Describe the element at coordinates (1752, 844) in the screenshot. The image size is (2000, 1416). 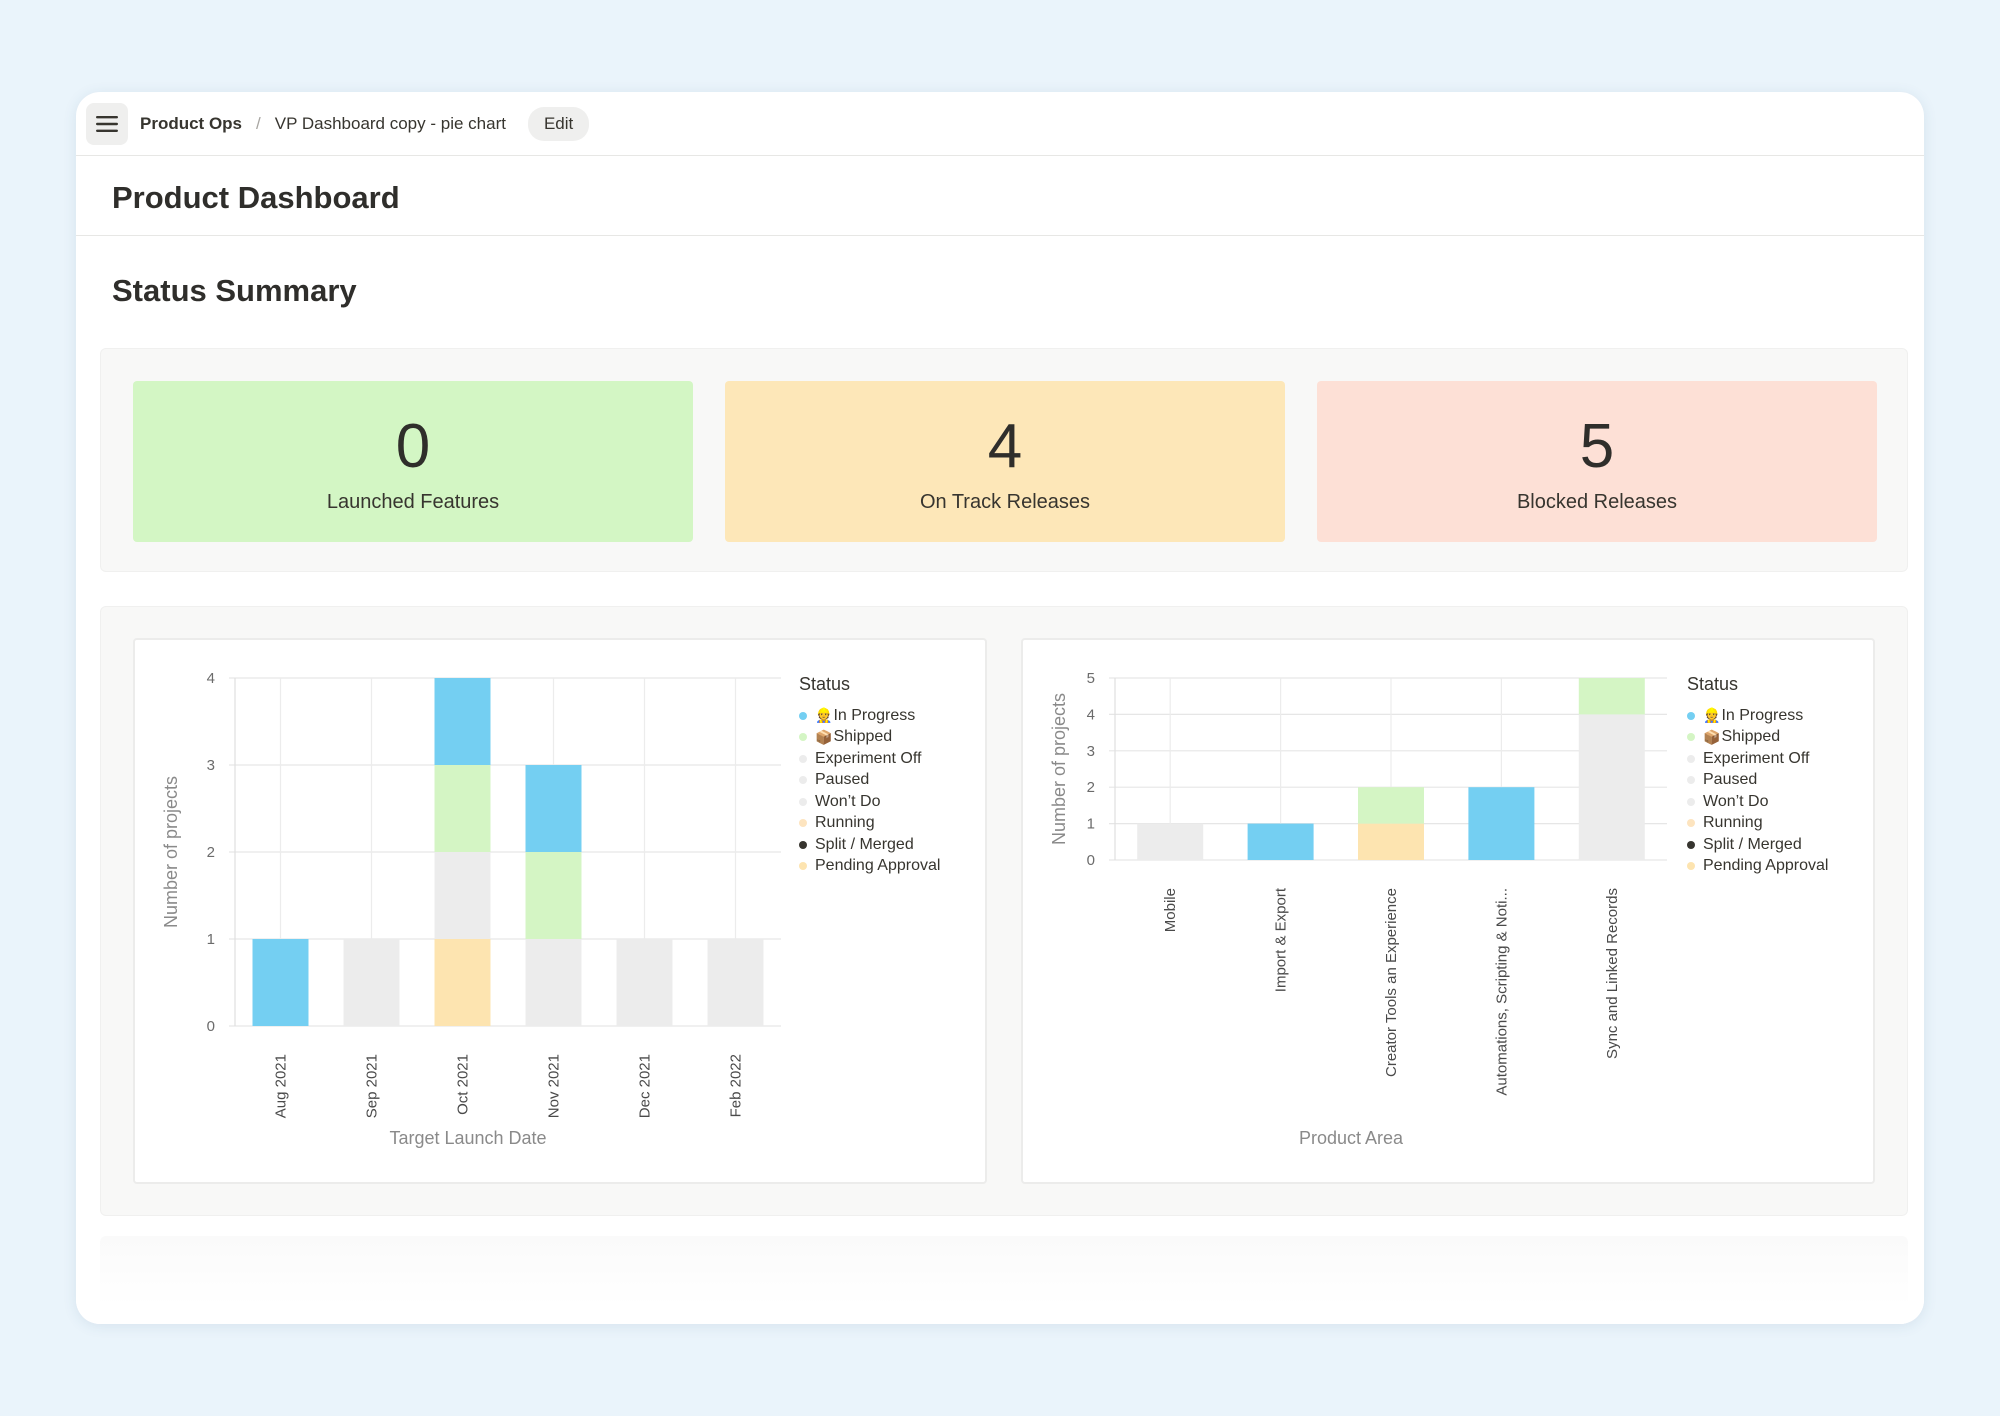
I see `legend-label: Split / Merged` at that location.